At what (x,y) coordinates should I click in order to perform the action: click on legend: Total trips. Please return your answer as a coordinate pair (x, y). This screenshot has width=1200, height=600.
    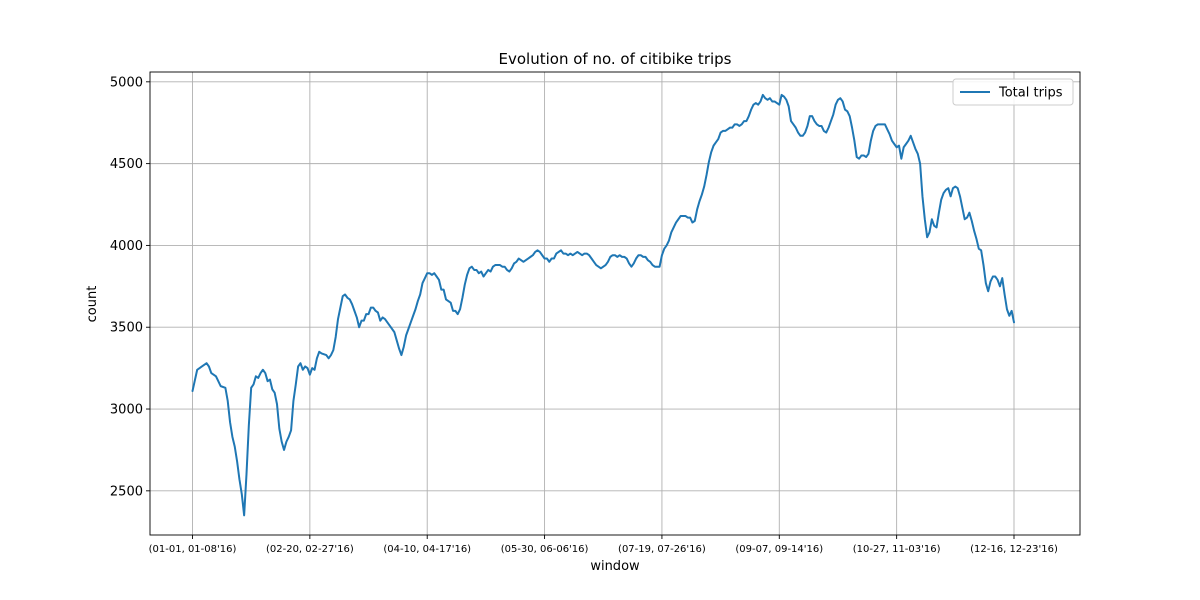
    Looking at the image, I should click on (1013, 92).